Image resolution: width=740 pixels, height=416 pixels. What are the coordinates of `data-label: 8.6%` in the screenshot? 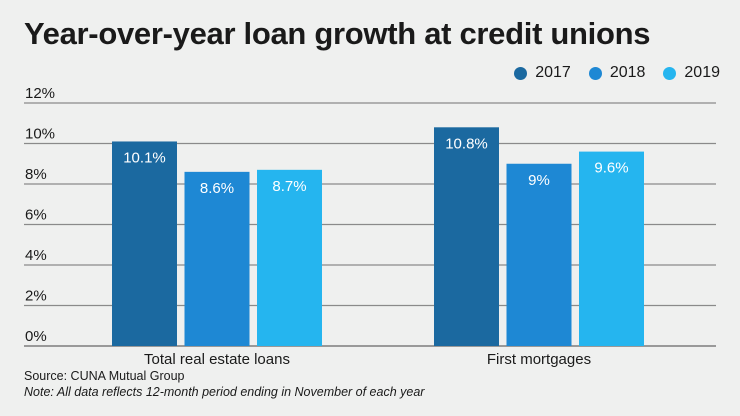 It's located at (217, 188).